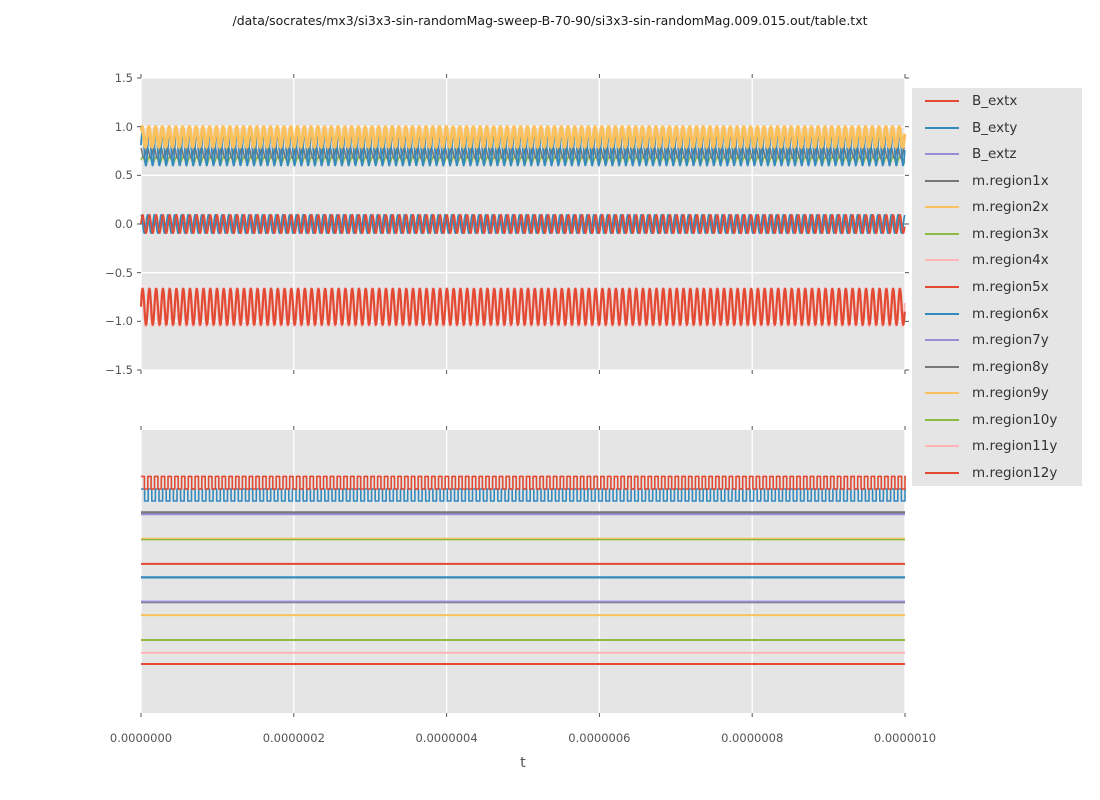  Describe the element at coordinates (523, 482) in the screenshot. I see `series-square-red` at that location.